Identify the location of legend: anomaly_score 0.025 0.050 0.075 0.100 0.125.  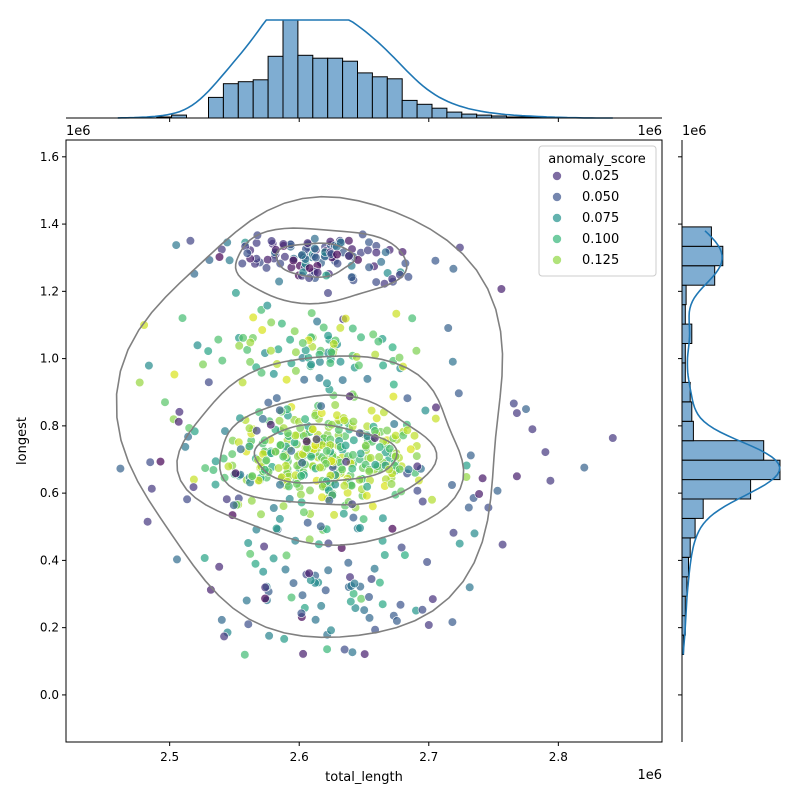
(597, 211).